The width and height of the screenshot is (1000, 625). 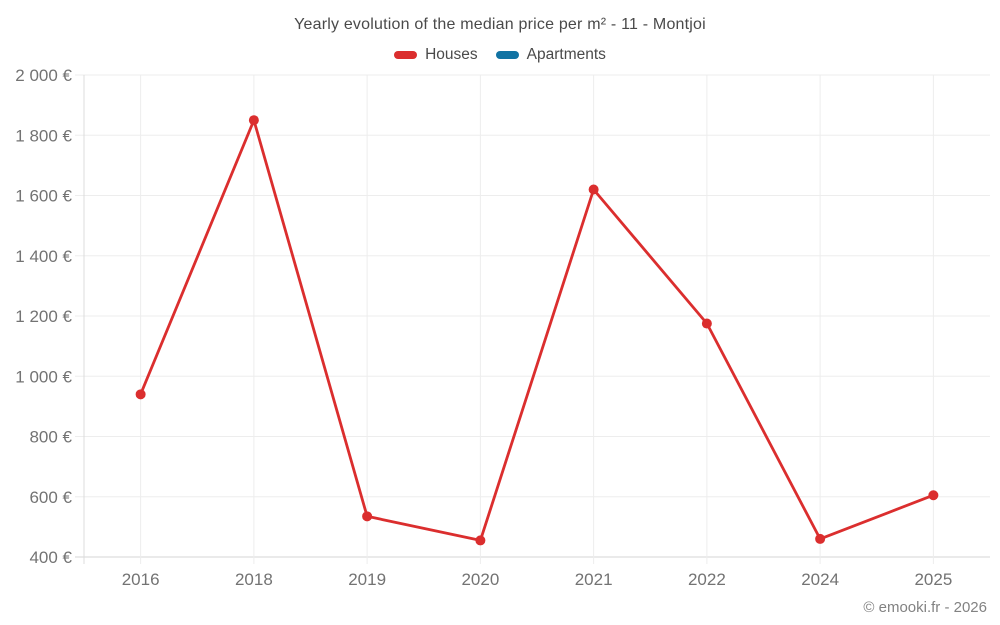 What do you see at coordinates (43, 376) in the screenshot?
I see `y-tick-label: 1 000 €` at bounding box center [43, 376].